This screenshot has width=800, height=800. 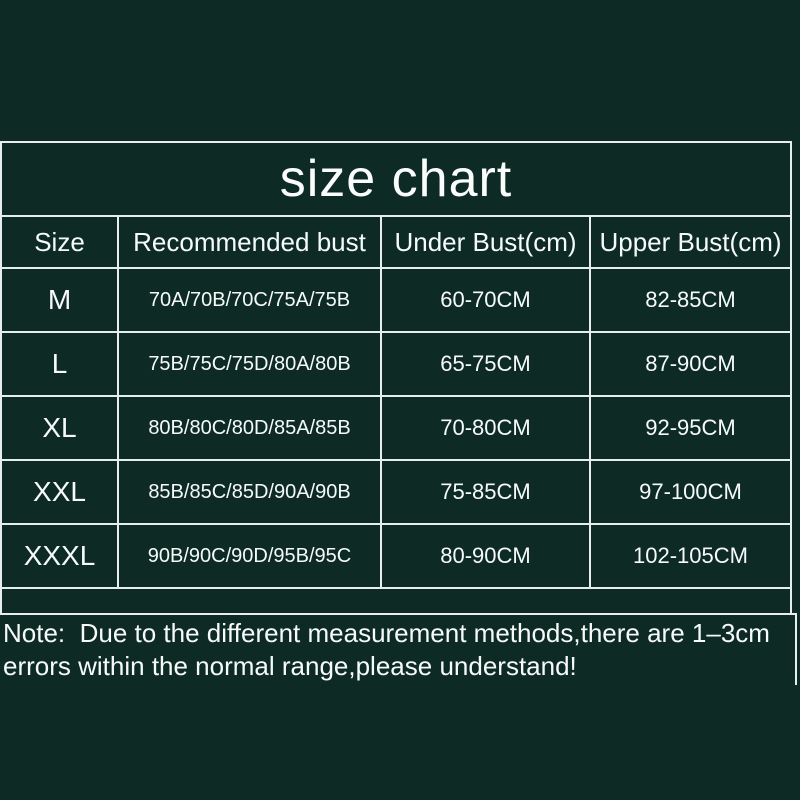 I want to click on table-footer-spacer, so click(x=396, y=601).